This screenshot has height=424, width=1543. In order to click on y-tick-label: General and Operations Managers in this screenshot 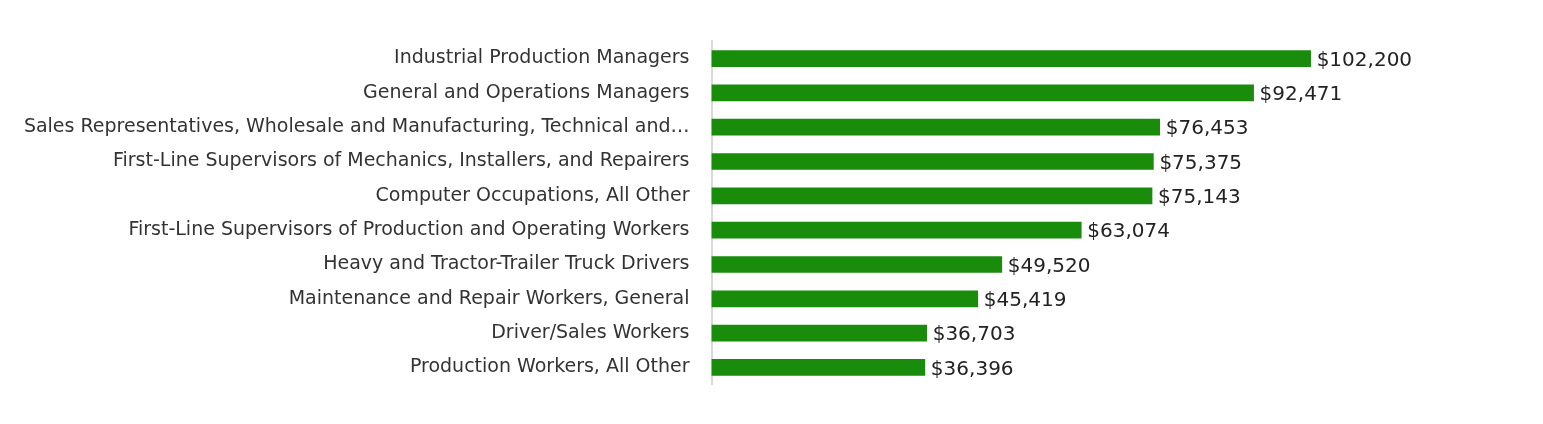, I will do `click(526, 90)`.